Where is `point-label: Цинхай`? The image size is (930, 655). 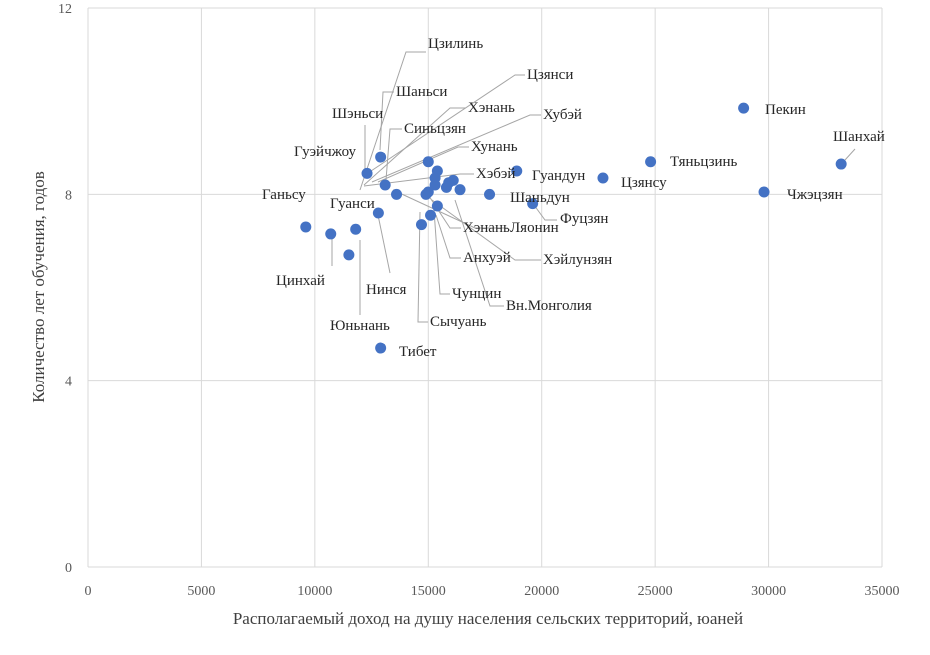
point-label: Цинхай is located at coordinates (300, 281).